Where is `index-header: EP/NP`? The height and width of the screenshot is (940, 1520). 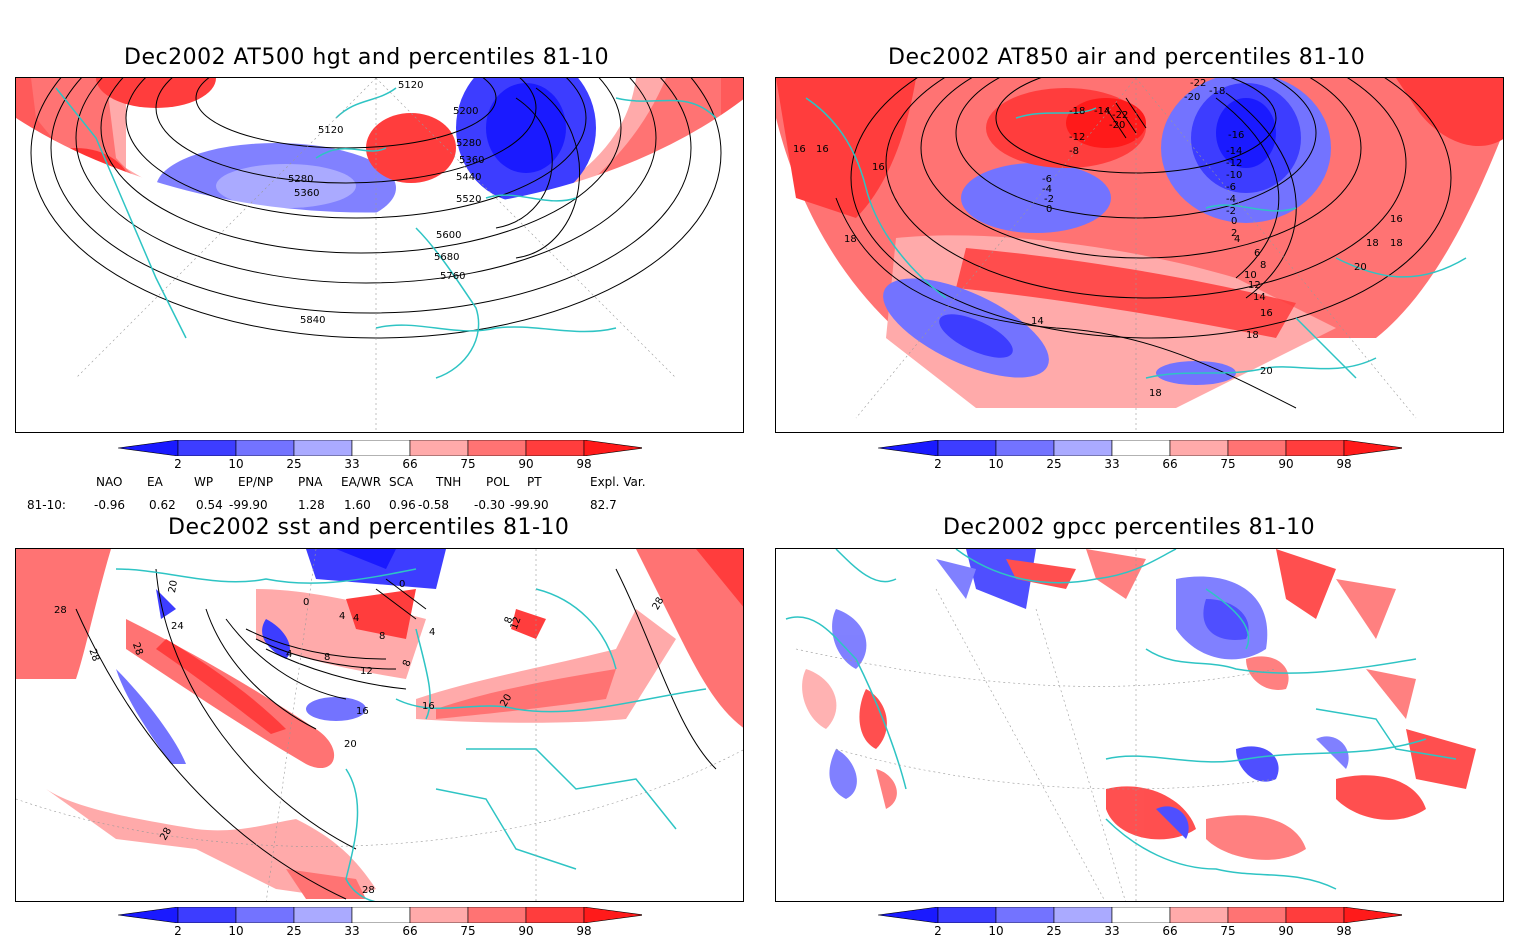 index-header: EP/NP is located at coordinates (256, 482).